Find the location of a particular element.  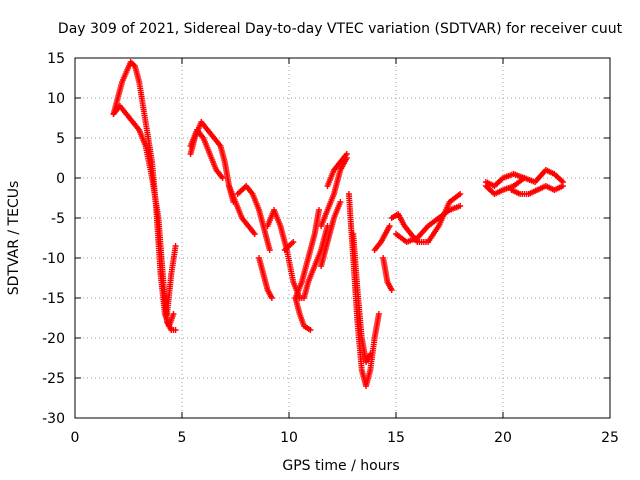

x-tick-label: 0 is located at coordinates (75, 438).